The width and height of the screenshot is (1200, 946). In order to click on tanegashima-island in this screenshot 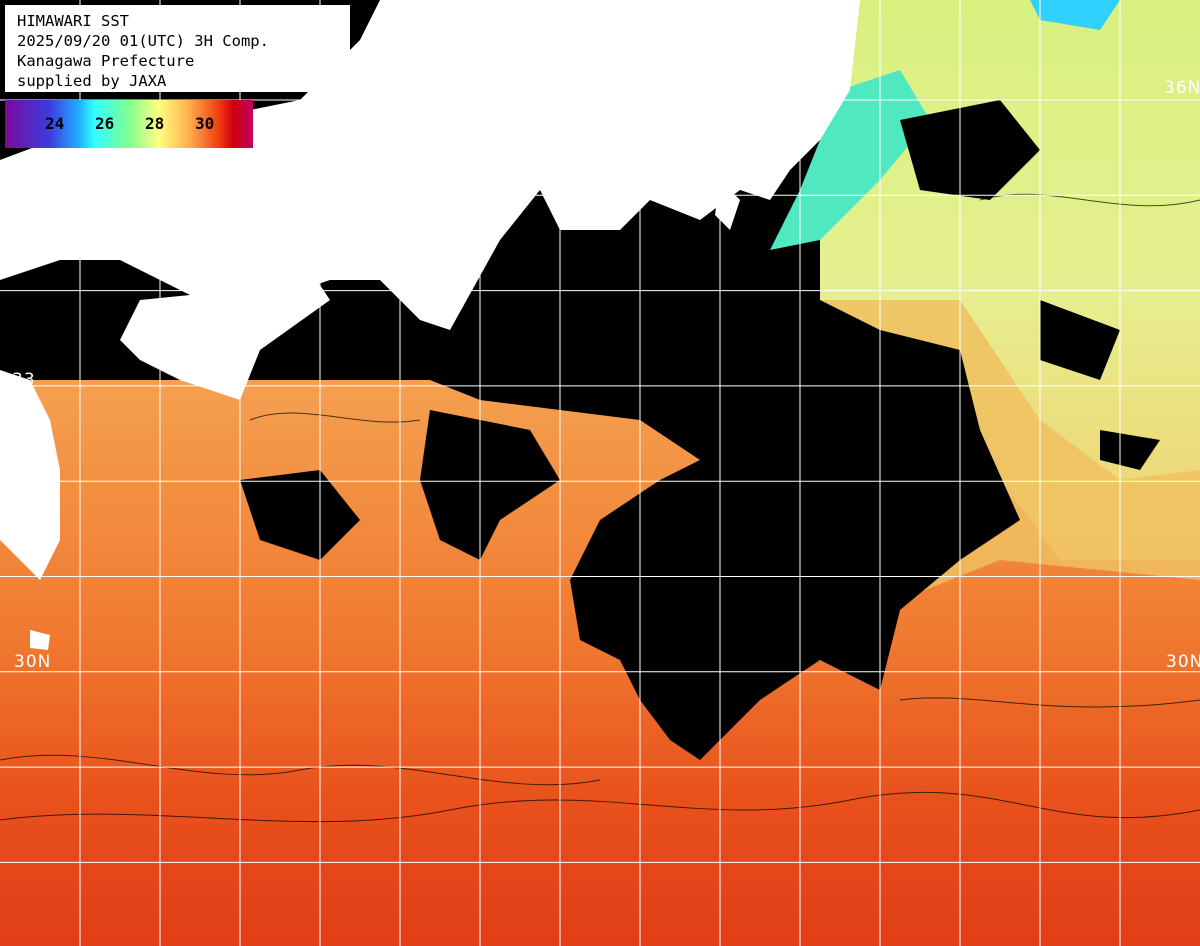, I will do `click(40, 640)`.